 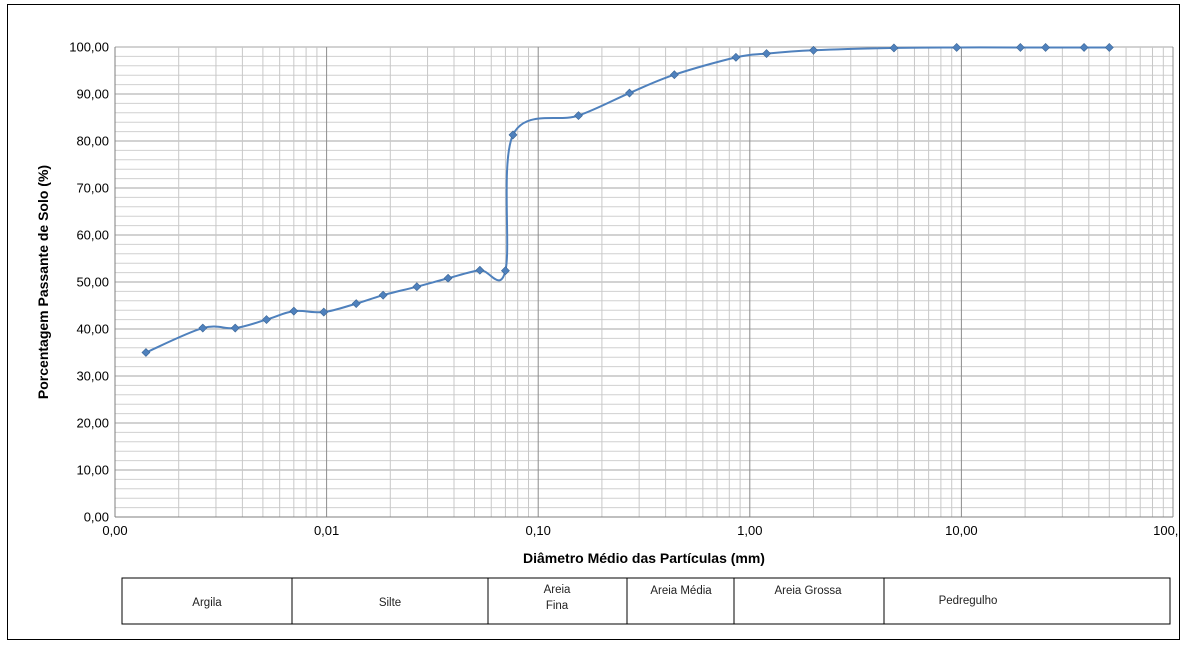 I want to click on x-tick-label: 1,00, so click(x=749, y=530).